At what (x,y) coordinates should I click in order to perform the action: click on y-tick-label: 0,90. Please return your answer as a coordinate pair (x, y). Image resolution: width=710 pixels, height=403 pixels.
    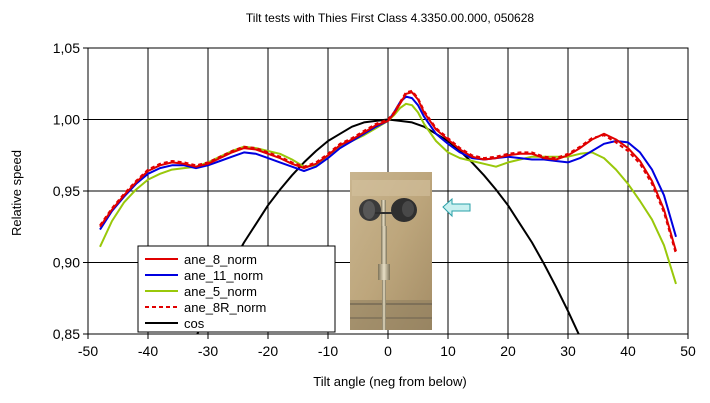
    Looking at the image, I should click on (66, 263).